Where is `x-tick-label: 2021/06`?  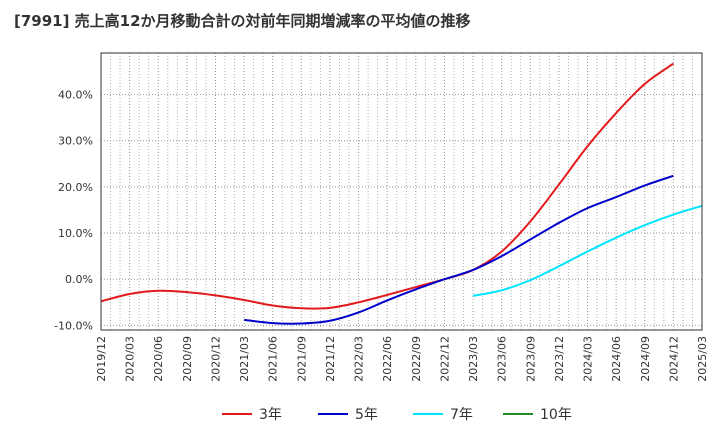 x-tick-label: 2021/06 is located at coordinates (273, 359).